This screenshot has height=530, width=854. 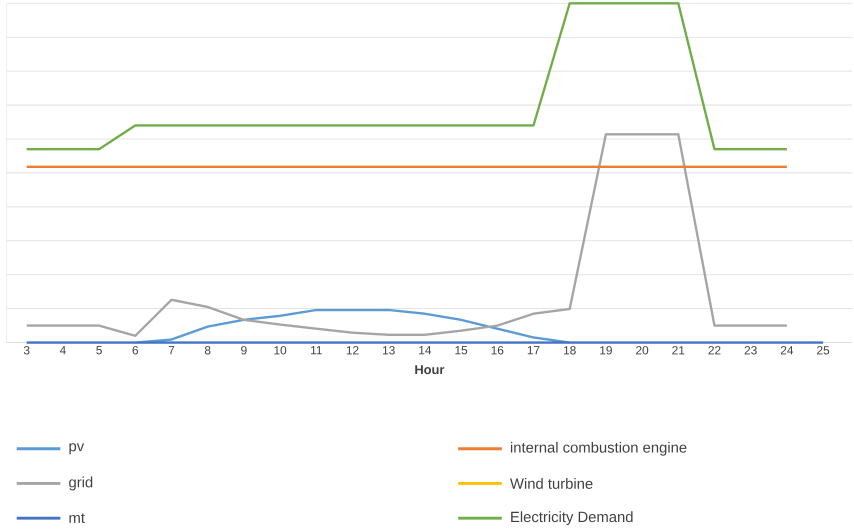 I want to click on x-axis-title: Hour, so click(x=429, y=369).